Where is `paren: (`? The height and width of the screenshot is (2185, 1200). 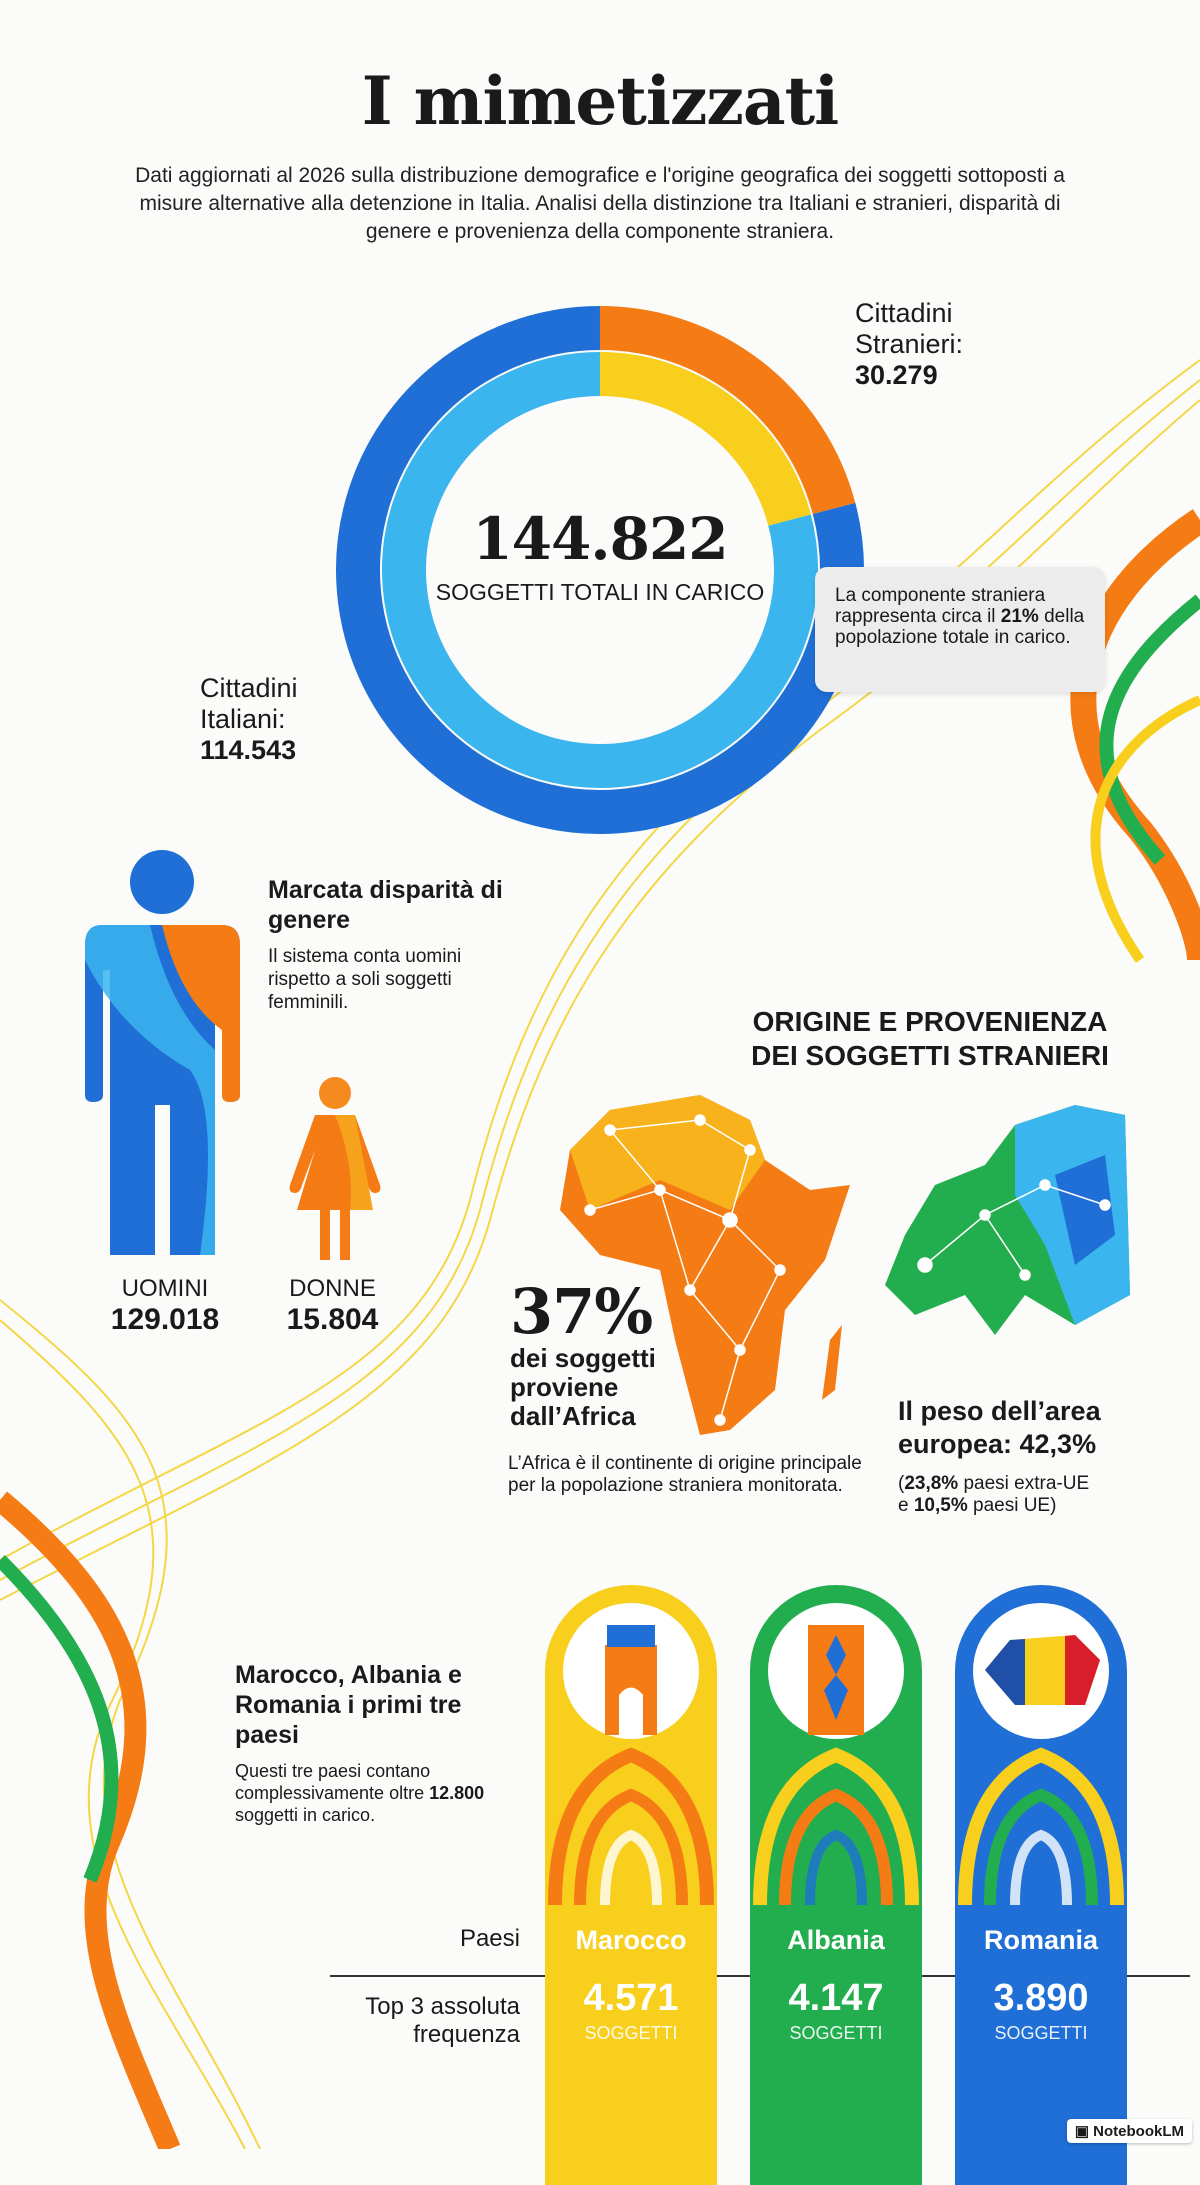 paren: ( is located at coordinates (901, 1483).